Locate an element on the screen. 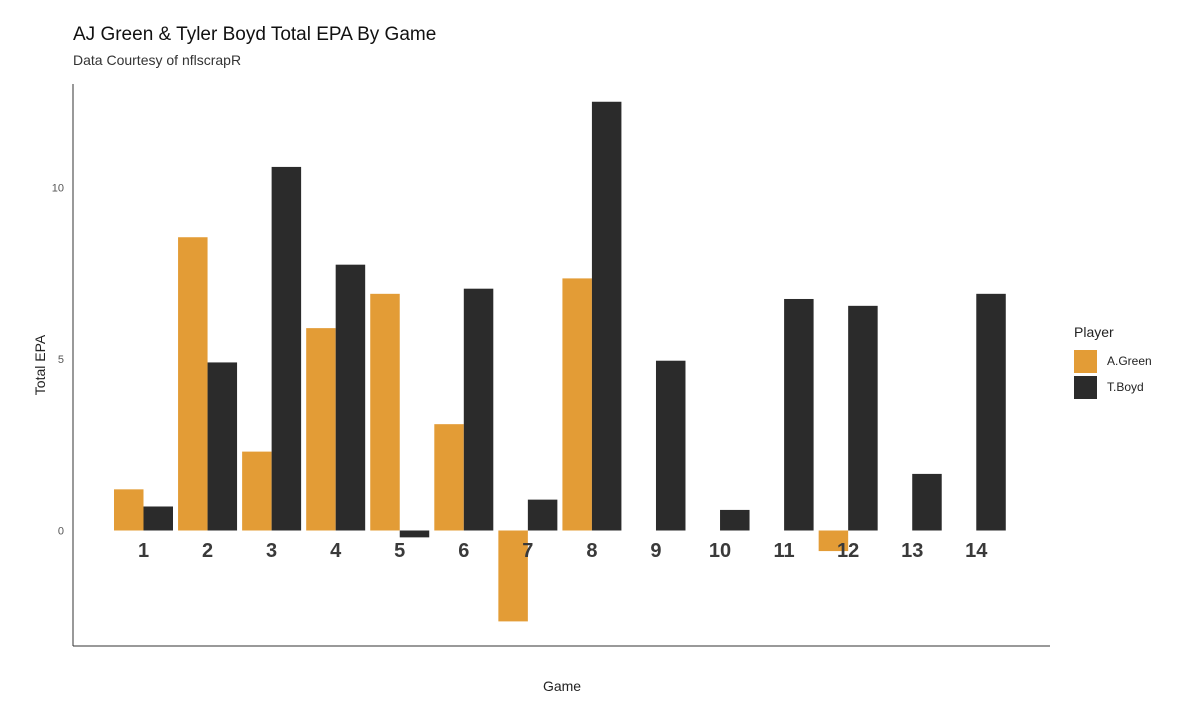 Image resolution: width=1200 pixels, height=707 pixels. chart-title: AJ Green & Tyler Boyd Total EPA By Game is located at coordinates (255, 34).